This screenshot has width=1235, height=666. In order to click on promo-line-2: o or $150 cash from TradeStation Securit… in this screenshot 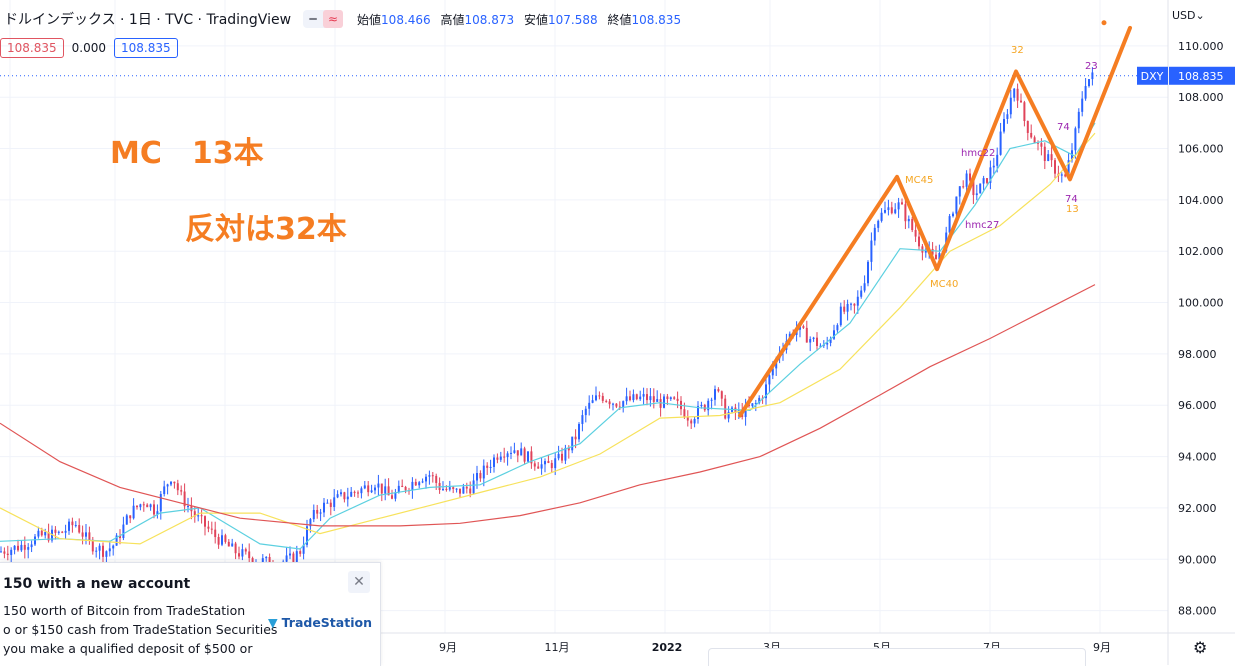, I will do `click(140, 629)`.